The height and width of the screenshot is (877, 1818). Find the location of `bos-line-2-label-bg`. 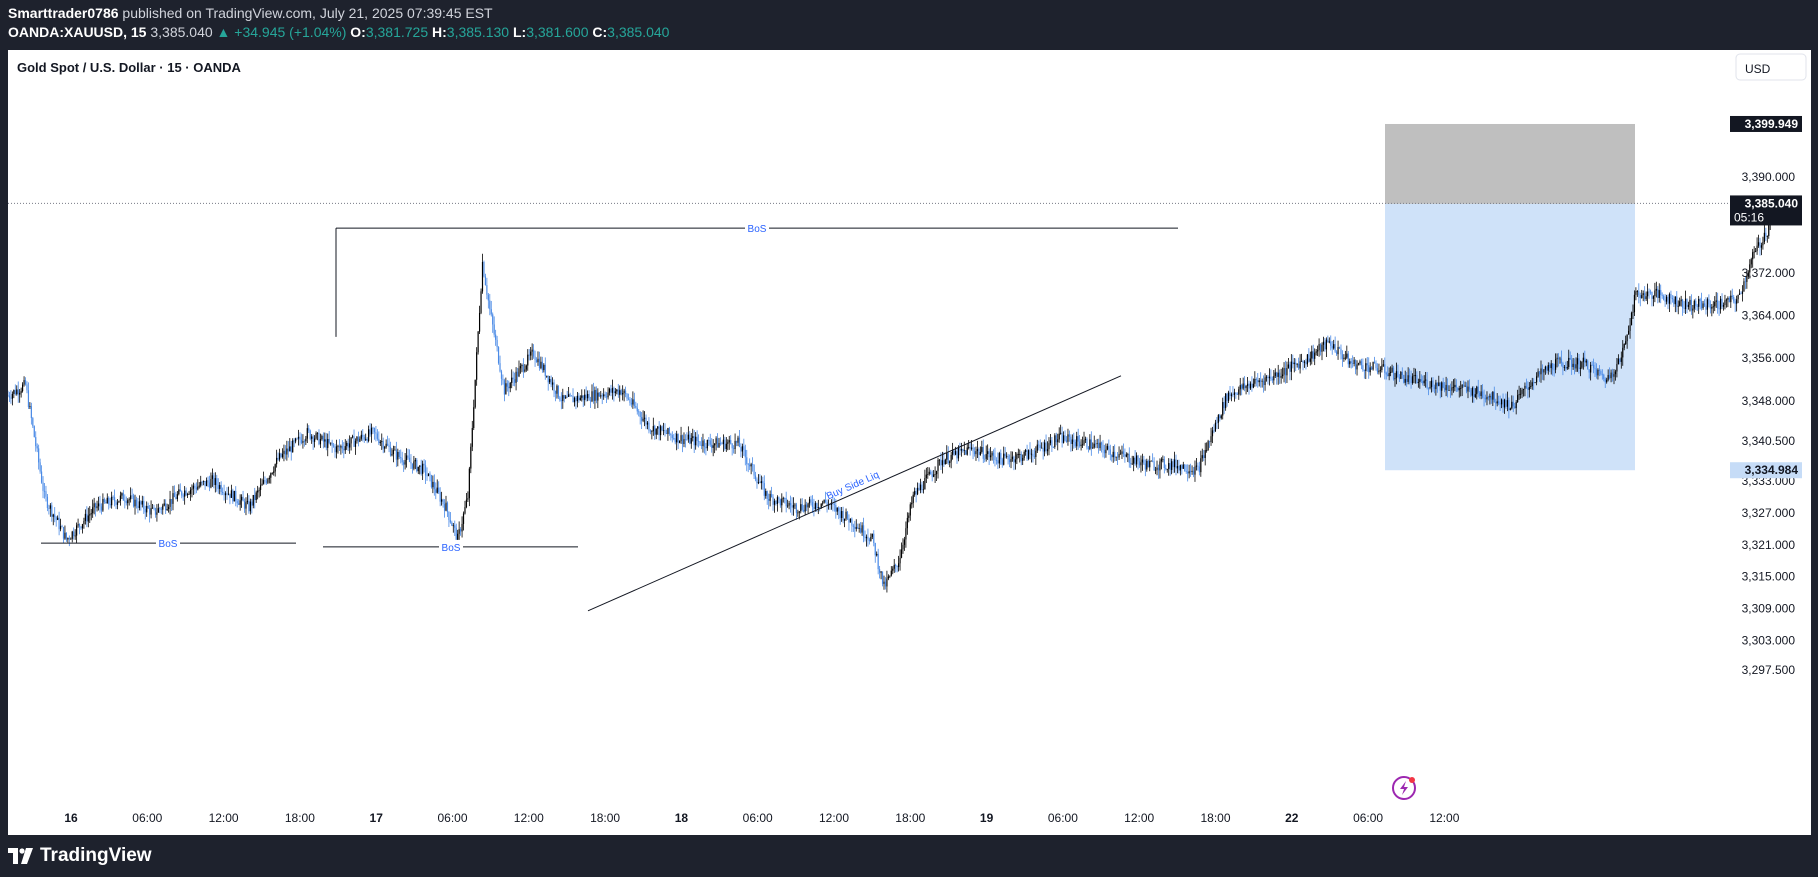

bos-line-2-label-bg is located at coordinates (451, 546).